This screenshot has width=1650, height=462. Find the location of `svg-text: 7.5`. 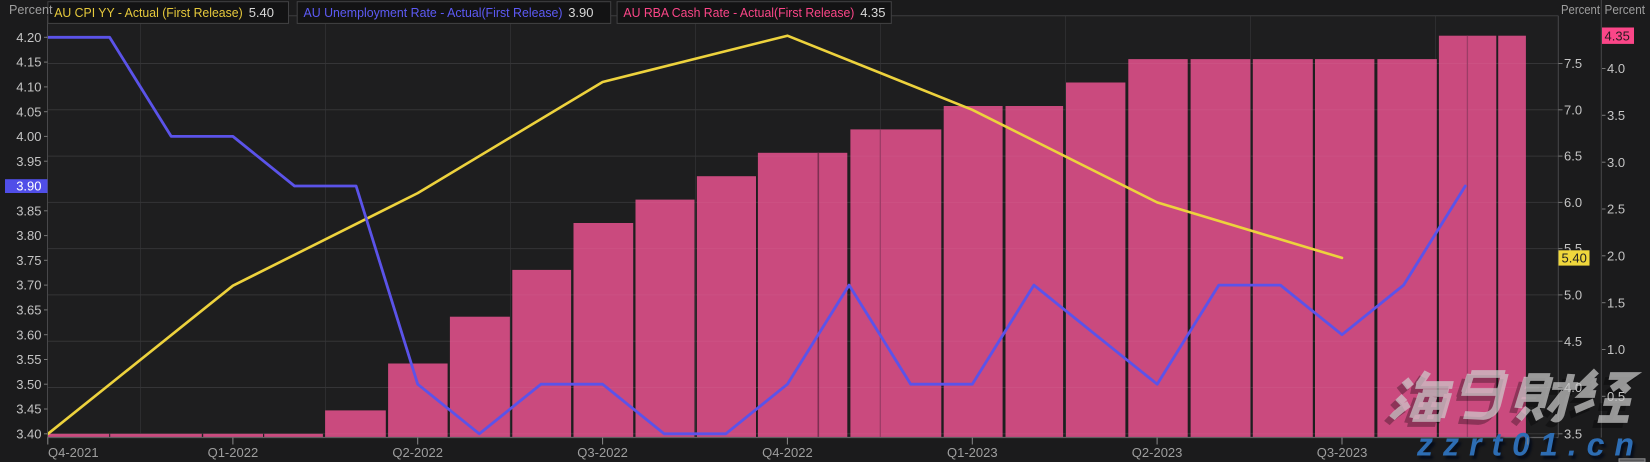

svg-text: 7.5 is located at coordinates (1573, 63).